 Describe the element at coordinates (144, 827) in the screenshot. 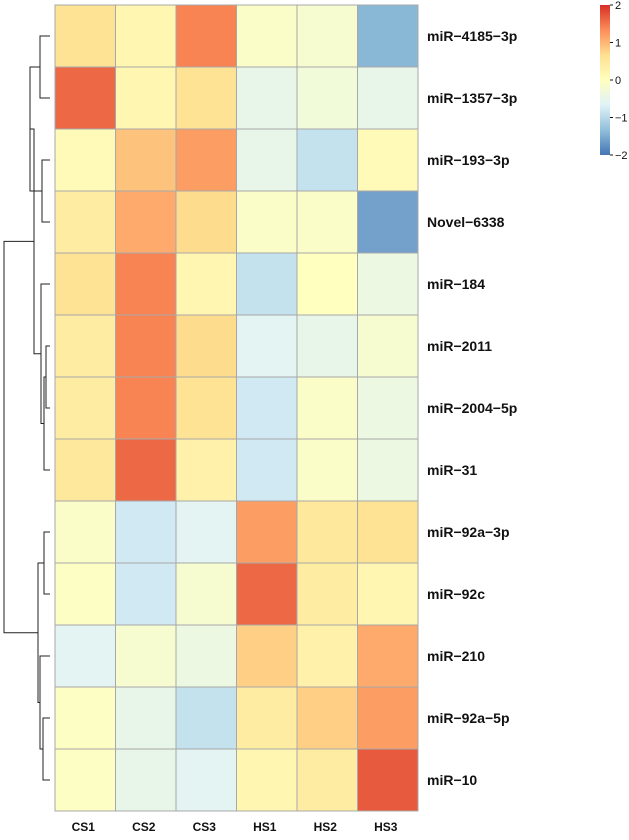

I see `column-label: CS2` at that location.